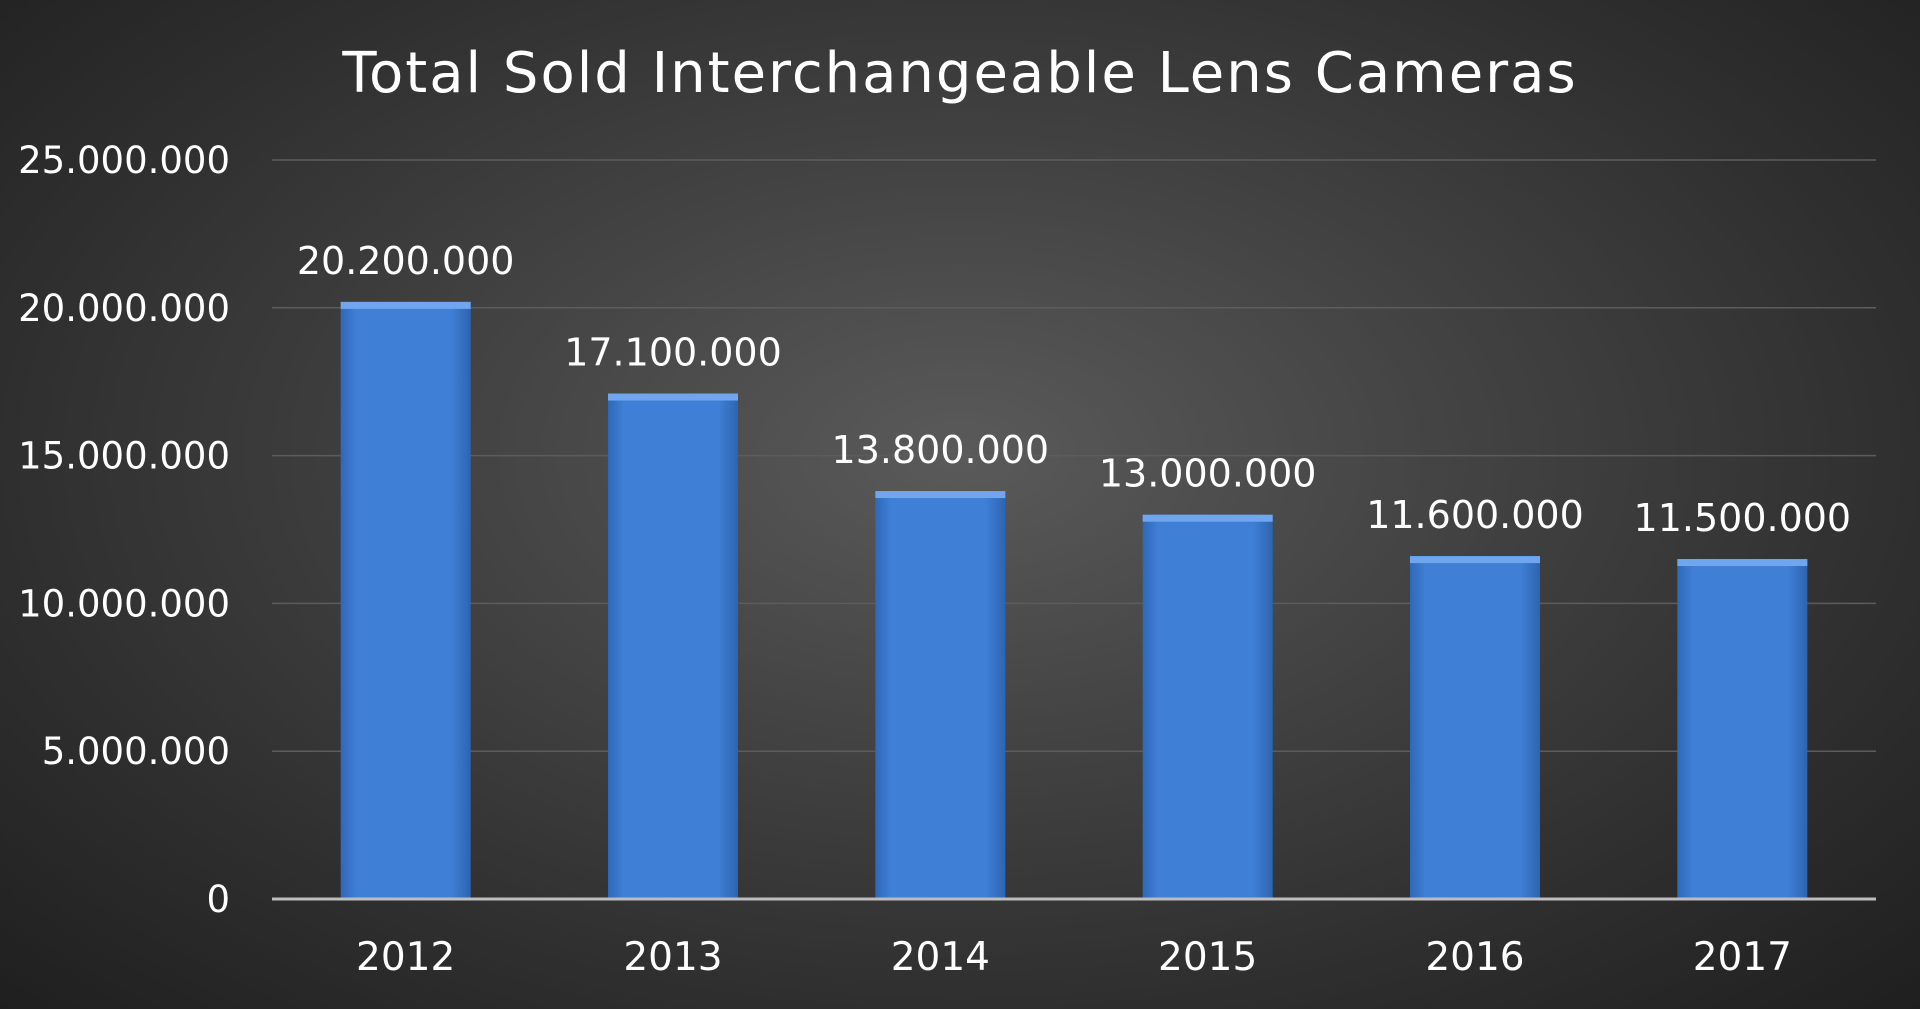 Image resolution: width=1920 pixels, height=1009 pixels. What do you see at coordinates (1475, 727) in the screenshot?
I see `bar-2016` at bounding box center [1475, 727].